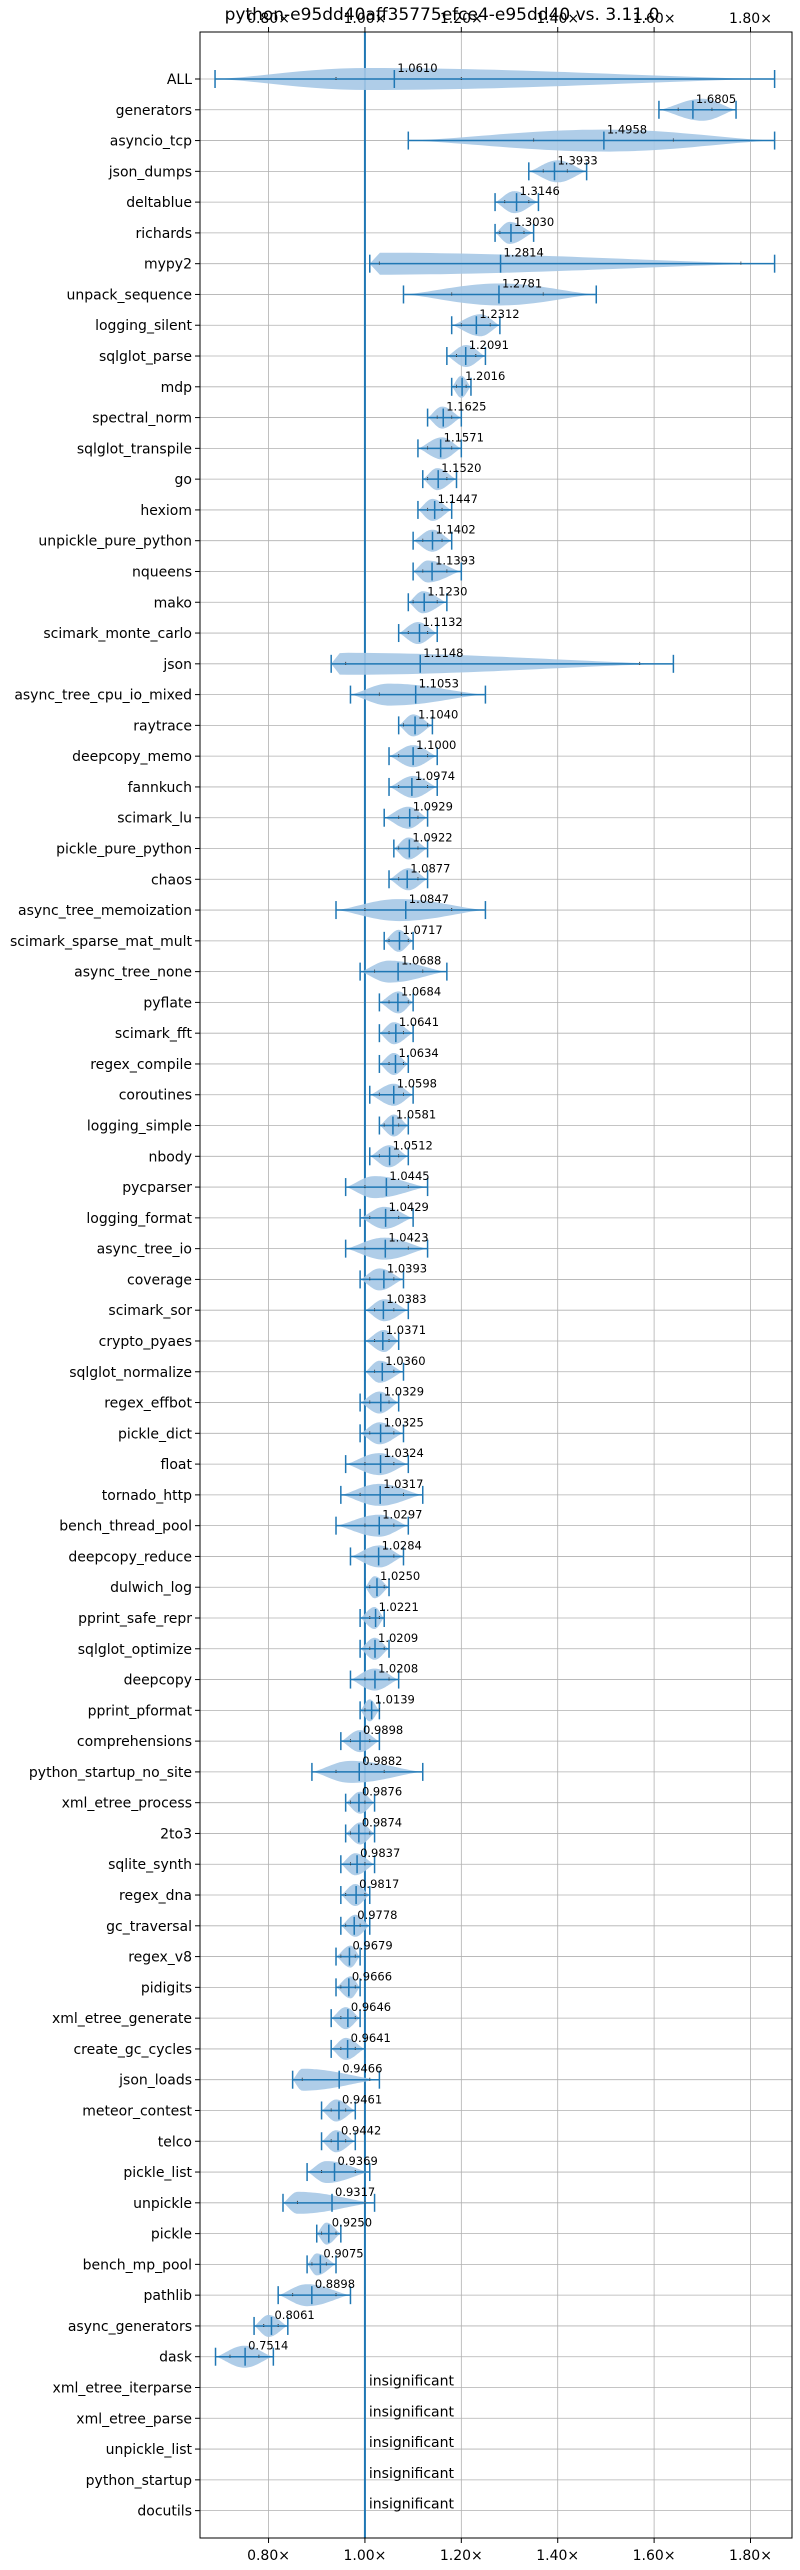 The image size is (800, 2570). Describe the element at coordinates (115, 542) in the screenshot. I see `y-tick-label: unpickle_pure_python` at that location.